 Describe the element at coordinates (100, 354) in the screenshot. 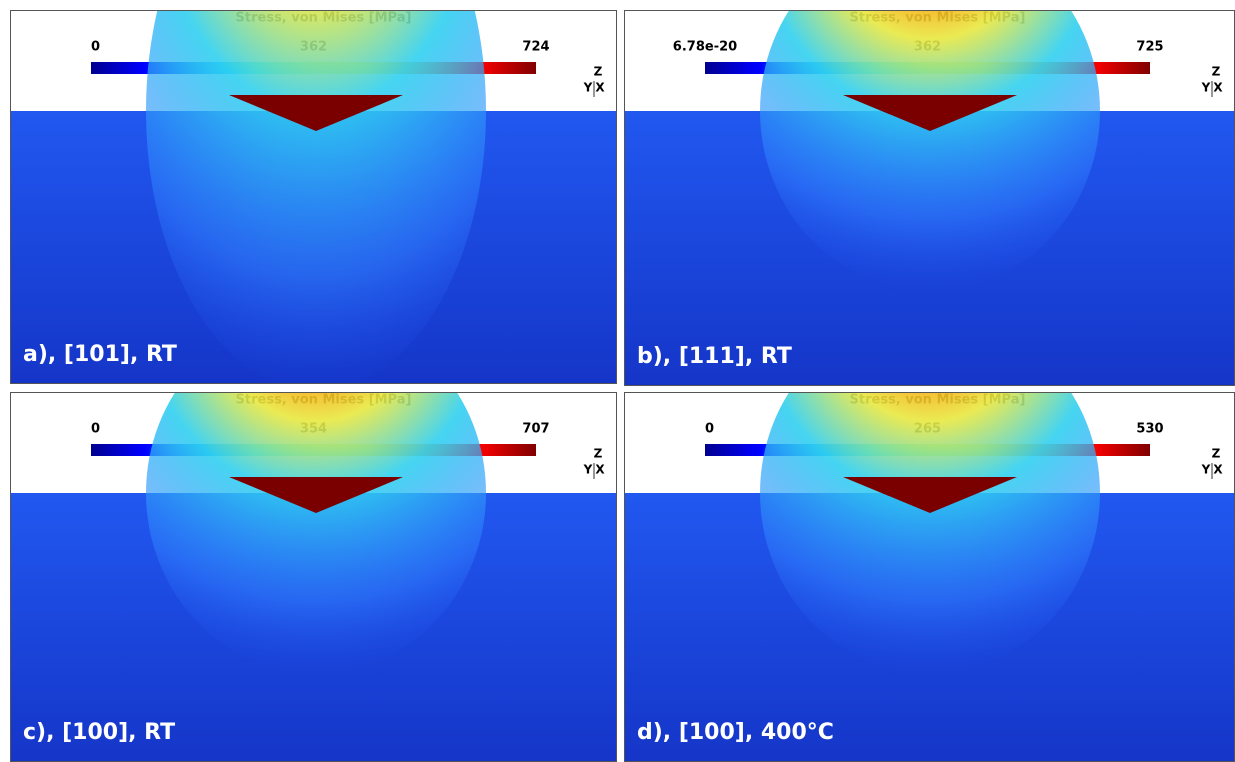

I see `panel-label: a), [101], RT` at that location.